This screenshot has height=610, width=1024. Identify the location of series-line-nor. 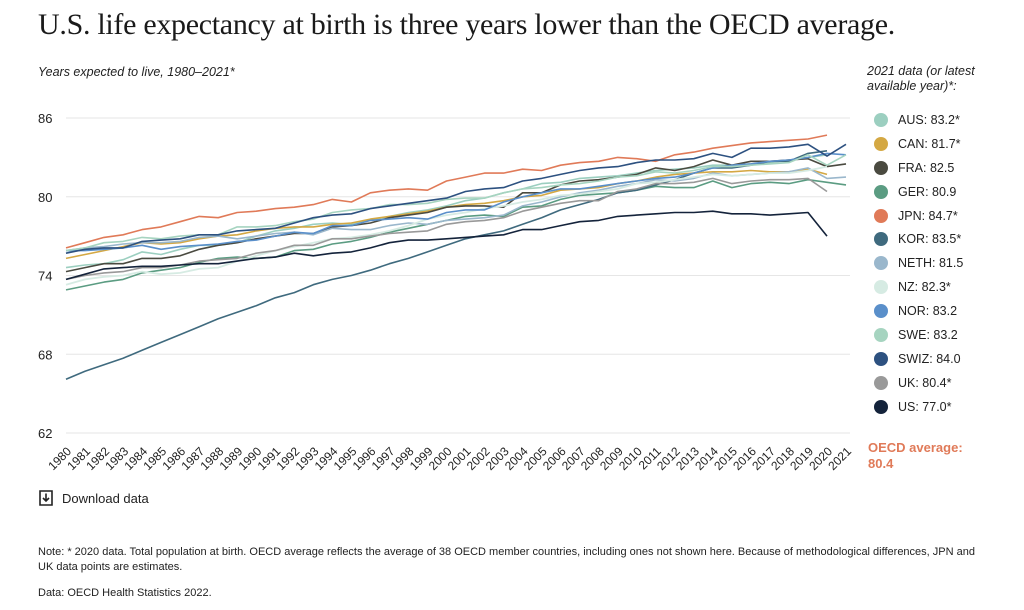
(456, 202).